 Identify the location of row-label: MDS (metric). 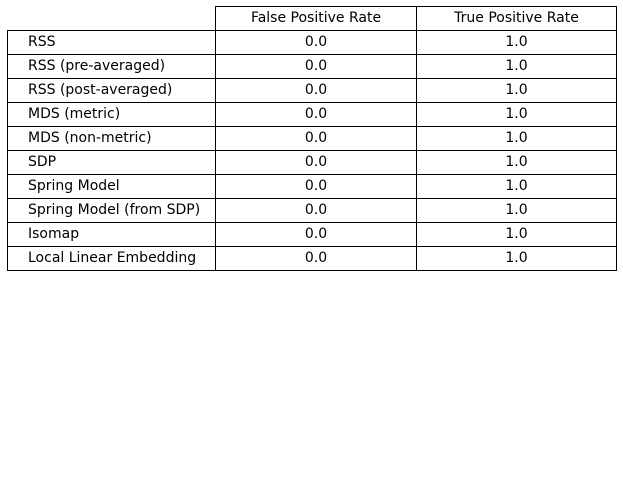
(111, 114).